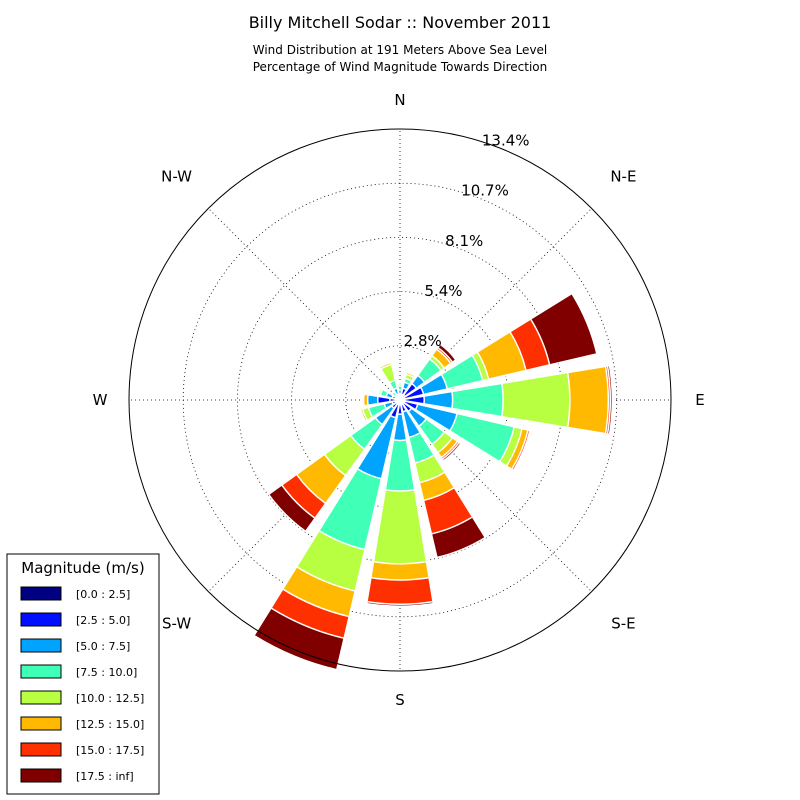  What do you see at coordinates (423, 341) in the screenshot?
I see `radial-tick-label: 2.8%` at bounding box center [423, 341].